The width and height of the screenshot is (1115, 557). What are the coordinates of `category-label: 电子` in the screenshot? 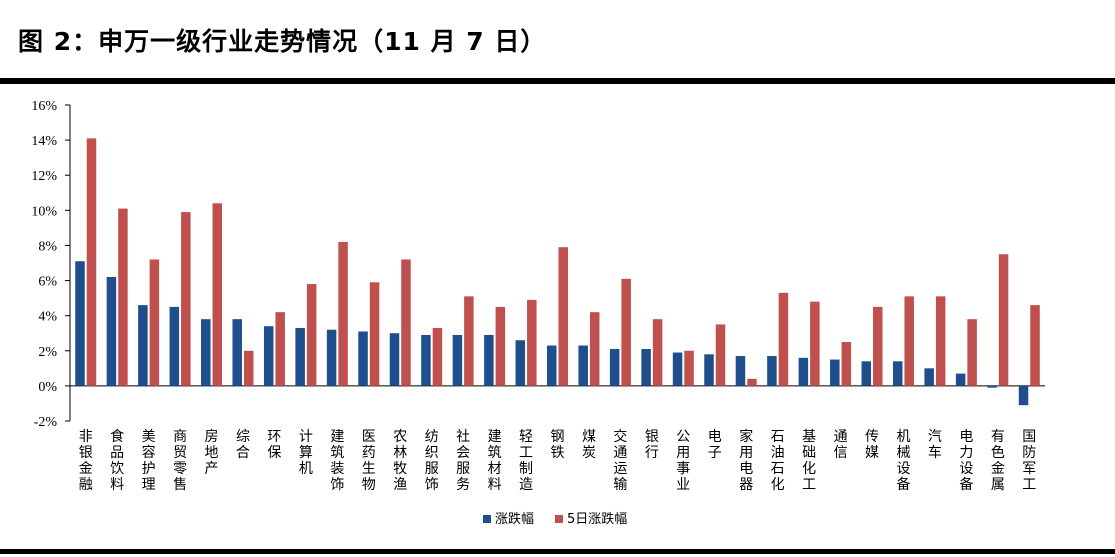 It's located at (715, 445).